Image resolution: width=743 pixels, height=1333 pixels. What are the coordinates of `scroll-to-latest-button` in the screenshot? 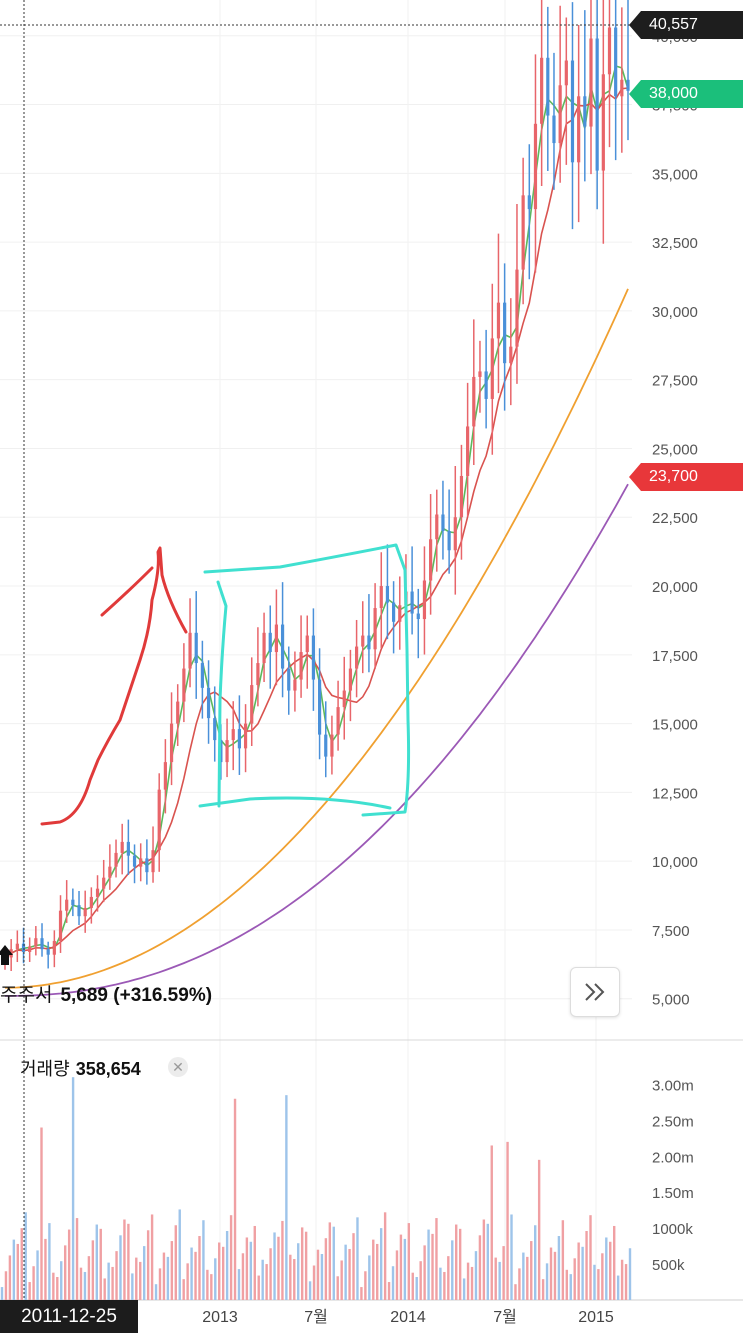 It's located at (595, 992).